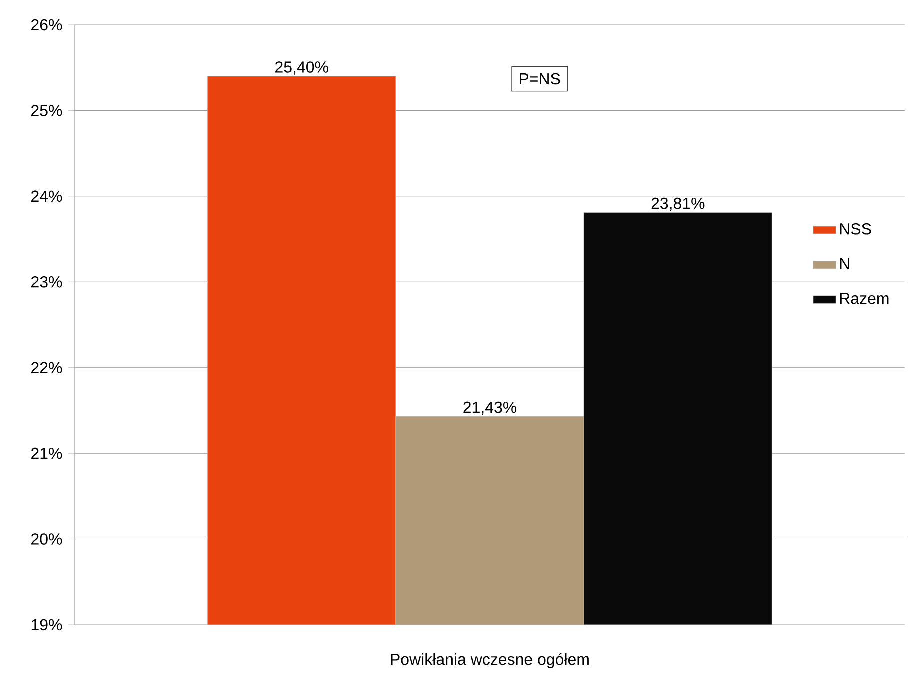  I want to click on x-tick-label: Powikłania wczesne ogółem, so click(490, 660).